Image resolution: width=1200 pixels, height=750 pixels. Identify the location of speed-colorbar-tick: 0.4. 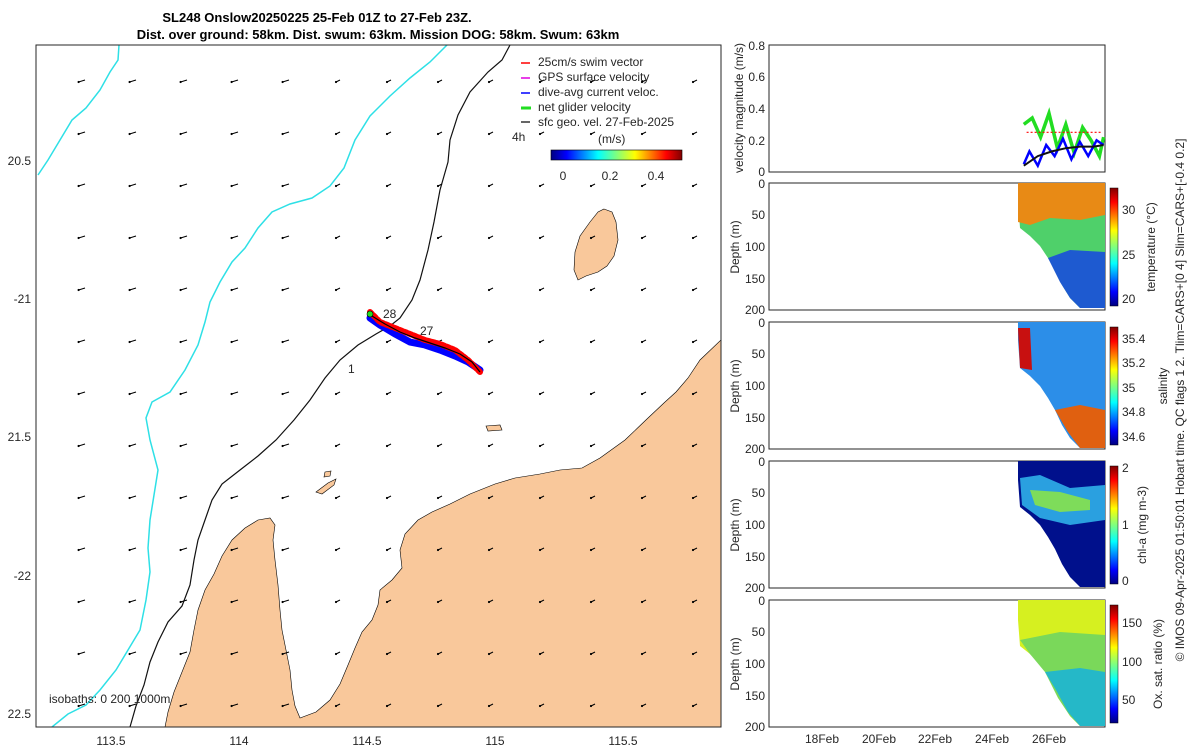
(656, 176).